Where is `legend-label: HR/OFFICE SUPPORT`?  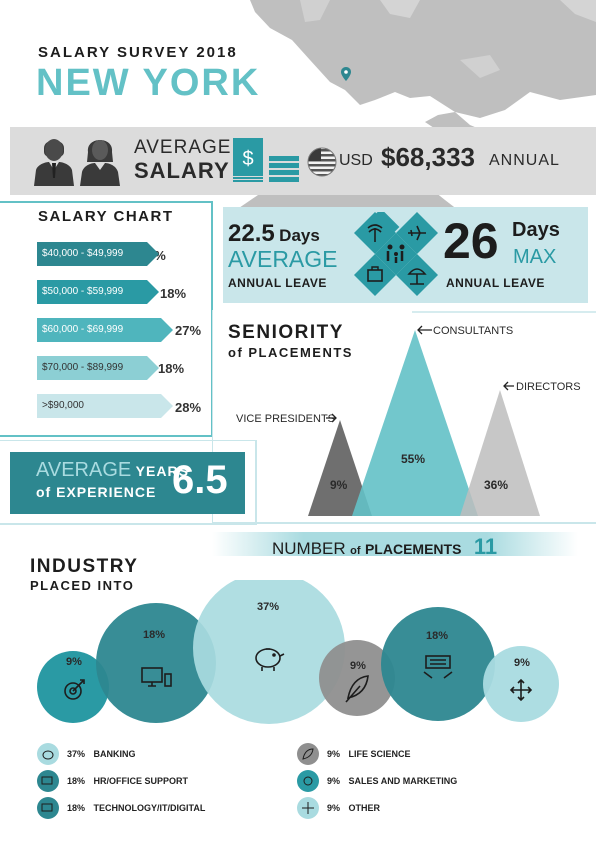 legend-label: HR/OFFICE SUPPORT is located at coordinates (141, 781).